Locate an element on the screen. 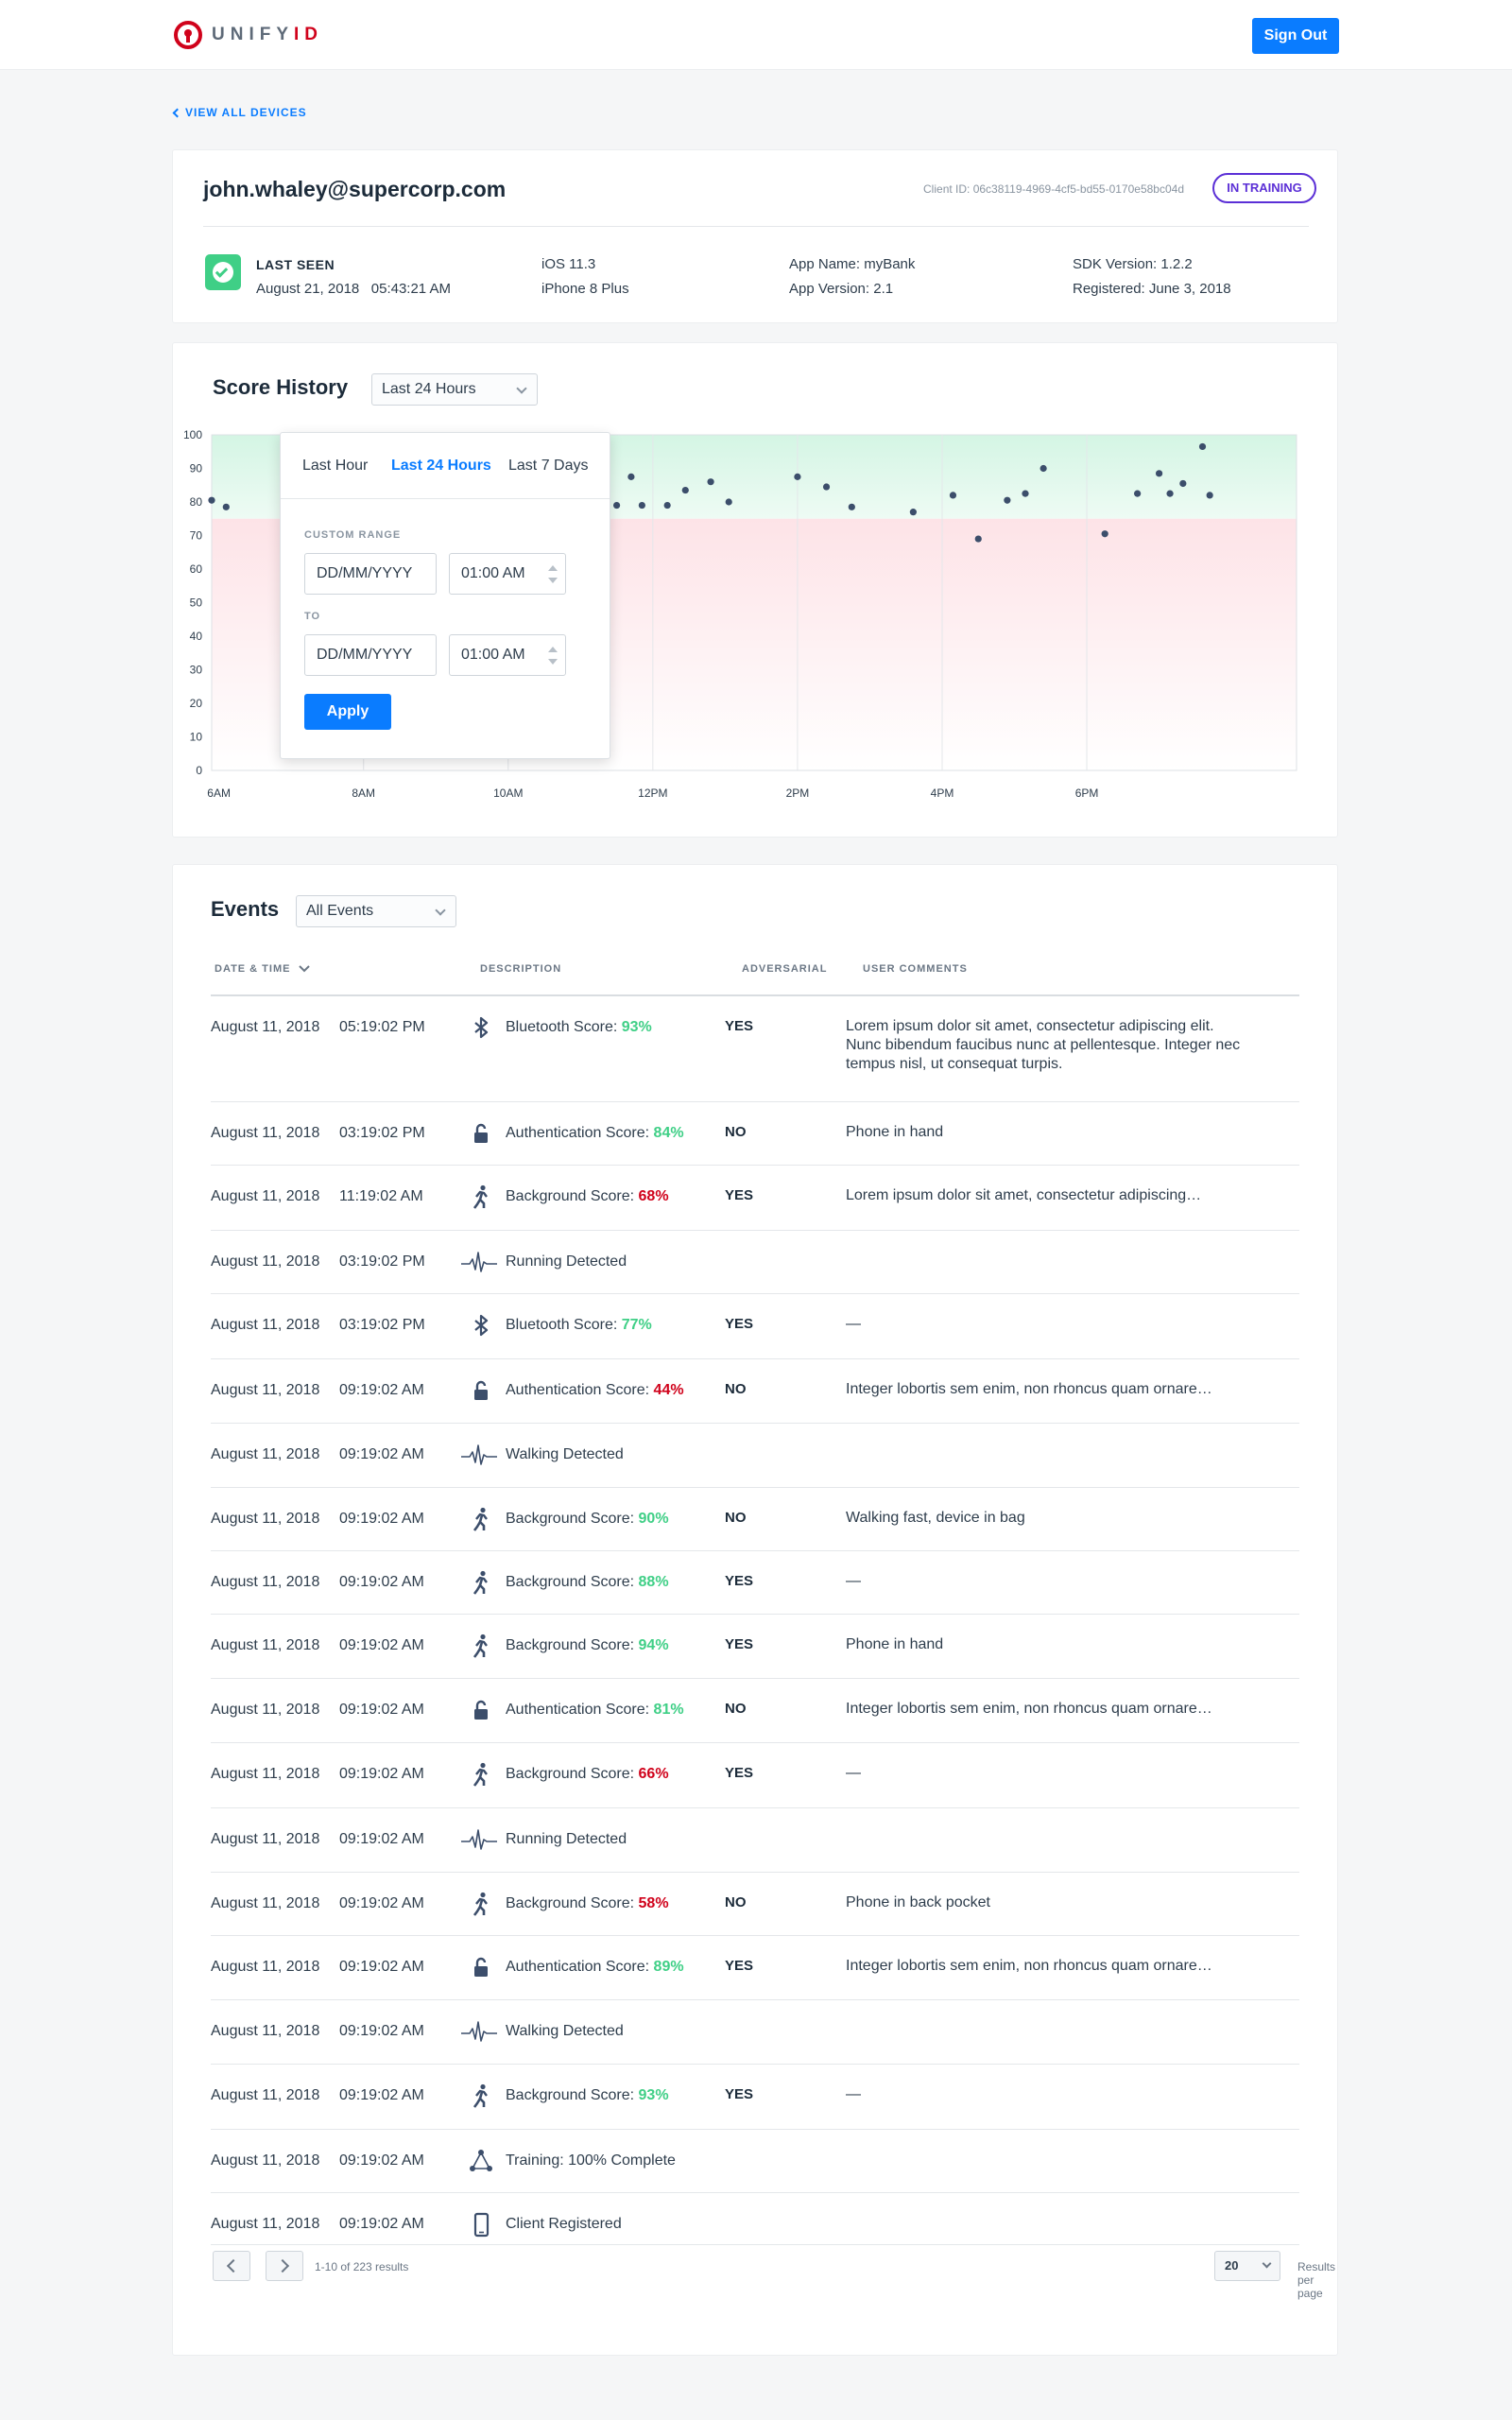 The height and width of the screenshot is (2420, 1512). chevron-down-icon is located at coordinates (1267, 2263).